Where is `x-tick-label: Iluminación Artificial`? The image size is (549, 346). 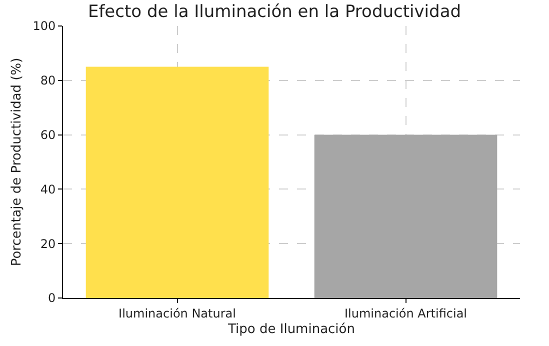 x-tick-label: Iluminación Artificial is located at coordinates (406, 313).